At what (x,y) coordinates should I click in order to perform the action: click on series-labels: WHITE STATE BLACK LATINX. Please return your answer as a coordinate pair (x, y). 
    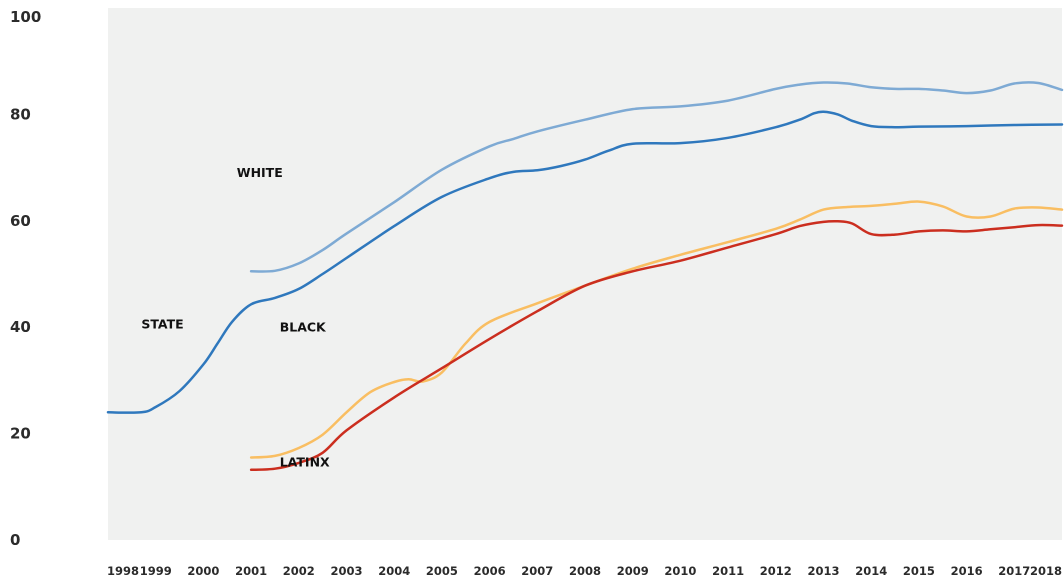
    Looking at the image, I should click on (235, 317).